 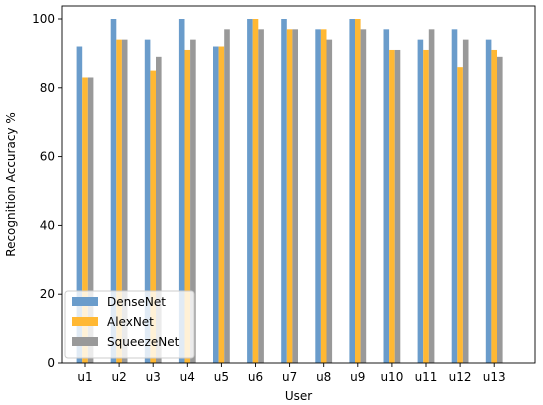 What do you see at coordinates (426, 377) in the screenshot?
I see `x-tick-label-u11: u11` at bounding box center [426, 377].